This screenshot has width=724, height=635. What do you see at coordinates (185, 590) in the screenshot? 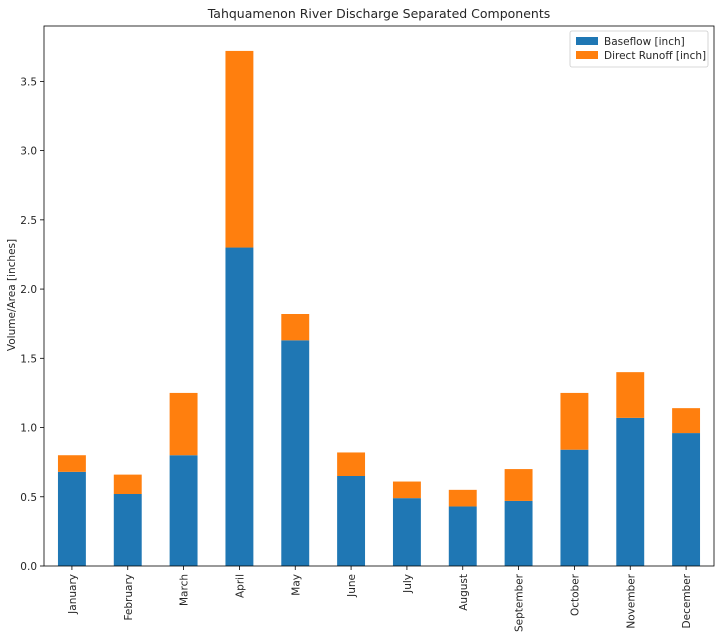
I see `x-tick-label: March` at bounding box center [185, 590].